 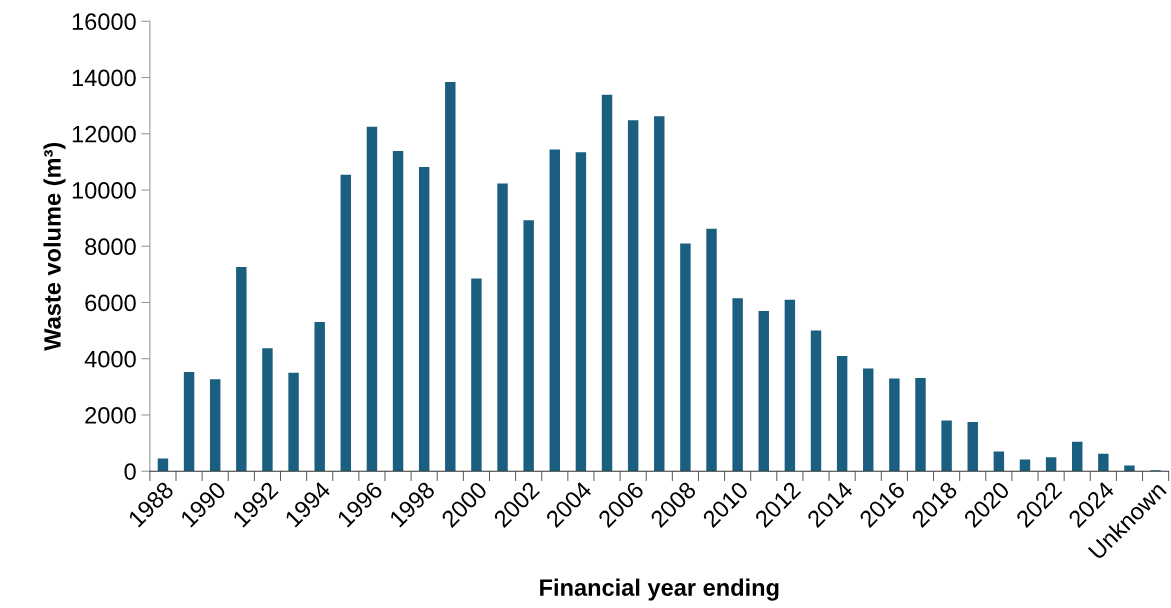 I want to click on y-tick-label: 10000, so click(x=104, y=190).